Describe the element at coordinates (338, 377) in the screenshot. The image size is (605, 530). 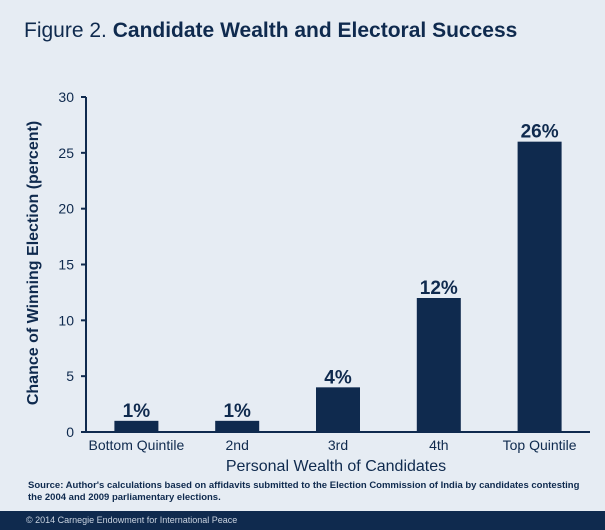
I see `data-label: 4%` at that location.